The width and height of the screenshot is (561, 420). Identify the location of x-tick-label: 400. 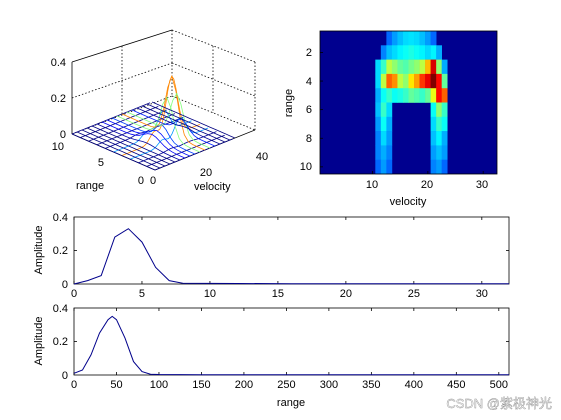
(414, 385).